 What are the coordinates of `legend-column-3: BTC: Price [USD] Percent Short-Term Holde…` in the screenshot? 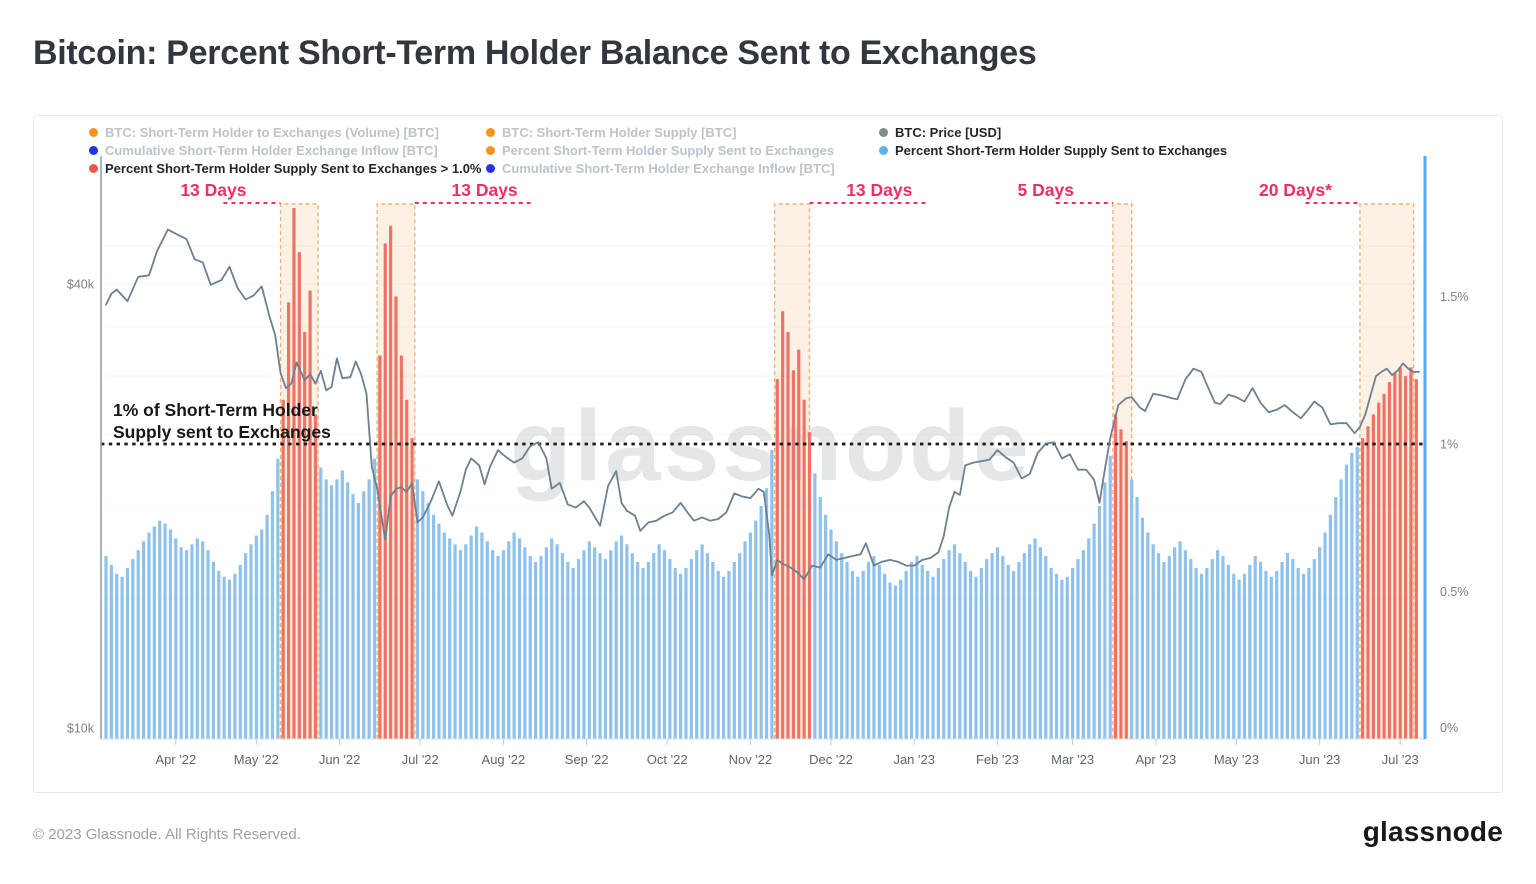 It's located at (1053, 141).